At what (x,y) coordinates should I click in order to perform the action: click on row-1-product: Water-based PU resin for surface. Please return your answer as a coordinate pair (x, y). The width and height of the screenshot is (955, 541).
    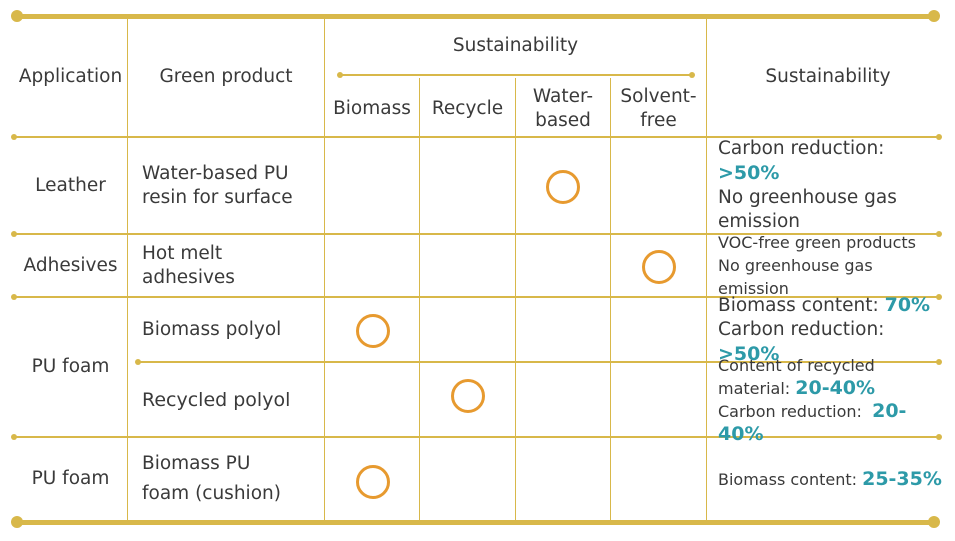
    Looking at the image, I should click on (233, 185).